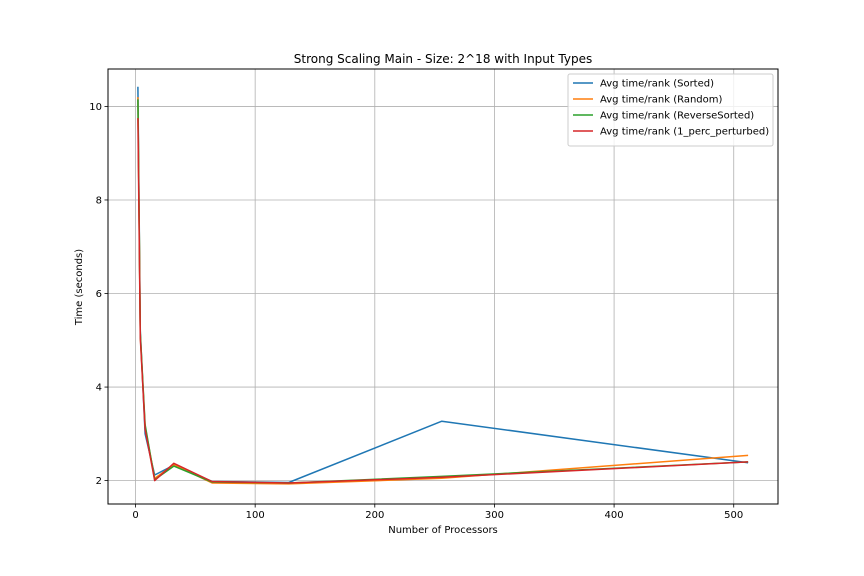 Image resolution: width=864 pixels, height=576 pixels. I want to click on x-tick-label: 0, so click(135, 515).